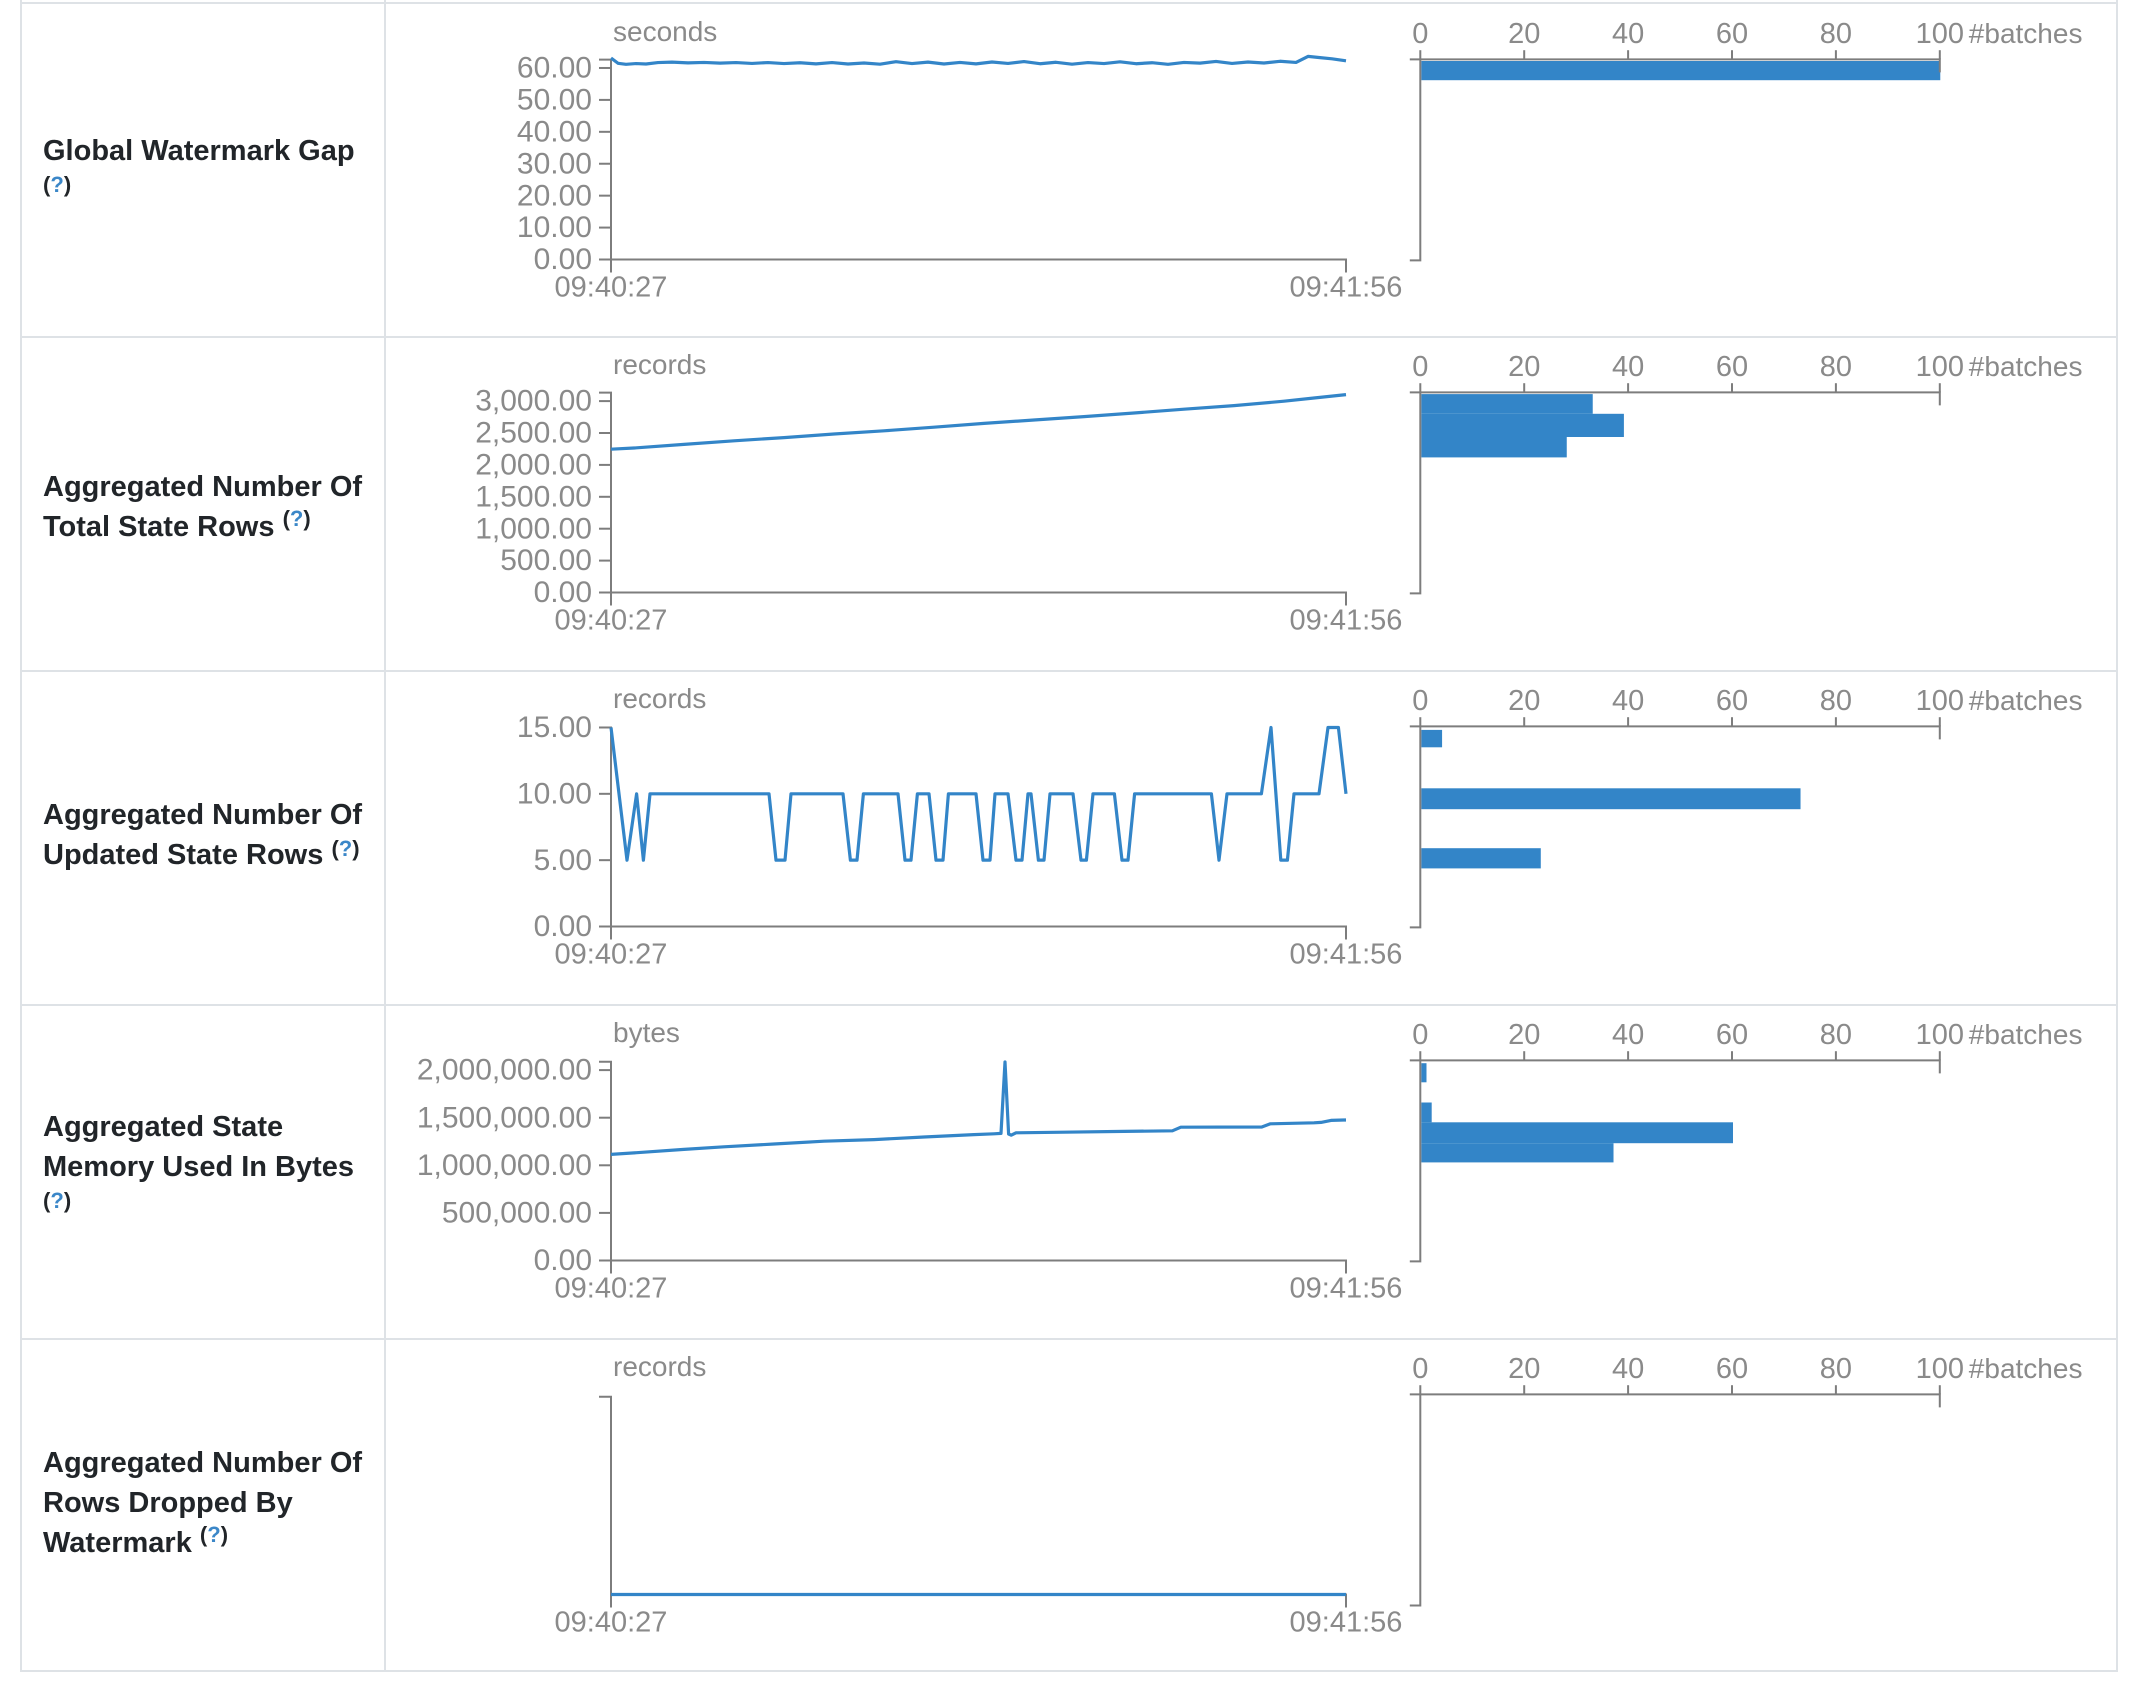 This screenshot has width=2132, height=1686. Describe the element at coordinates (504, 1070) in the screenshot. I see `svg-text: 2,000,000.00` at that location.